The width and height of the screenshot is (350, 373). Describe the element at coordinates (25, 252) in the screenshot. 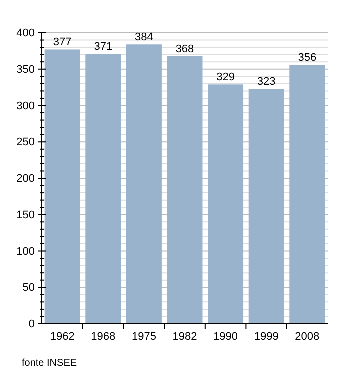

I see `y-tick-label: 100` at that location.